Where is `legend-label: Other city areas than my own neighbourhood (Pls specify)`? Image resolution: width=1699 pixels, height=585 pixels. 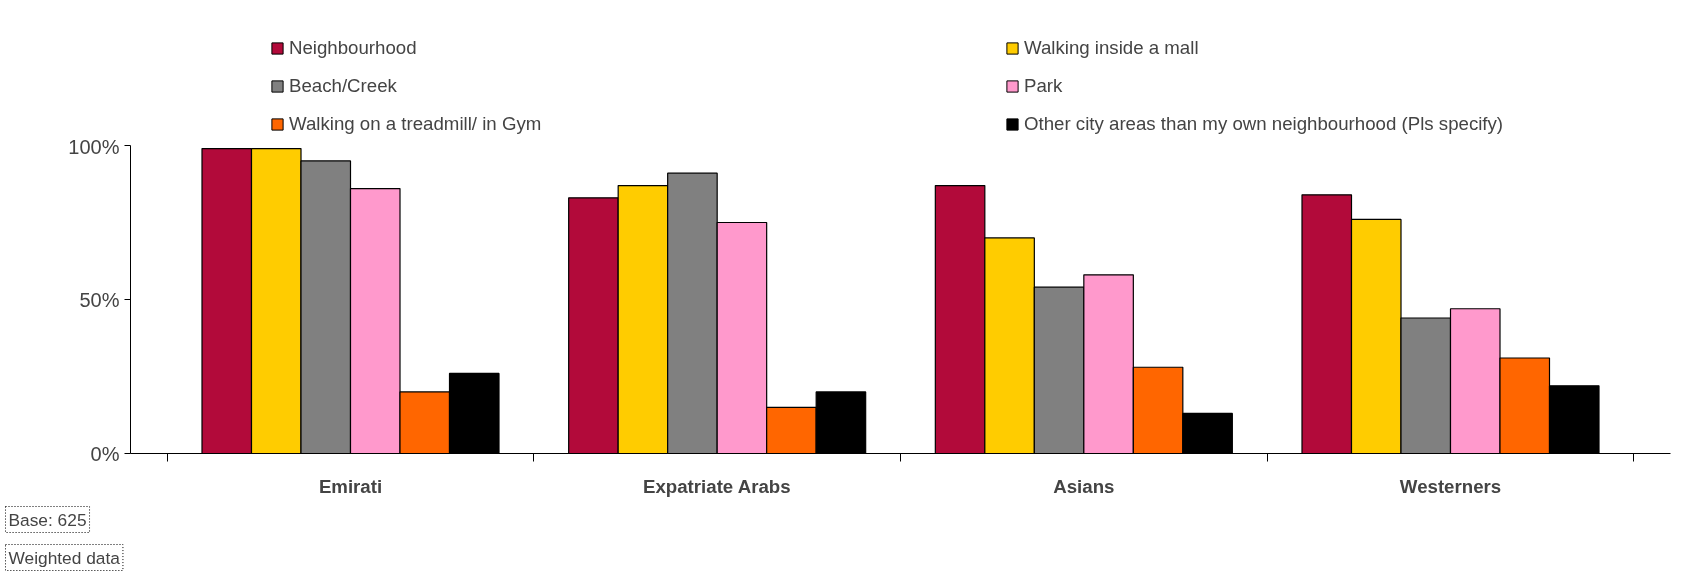
legend-label: Other city areas than my own neighbourhood (Pls specify) is located at coordinates (1264, 124).